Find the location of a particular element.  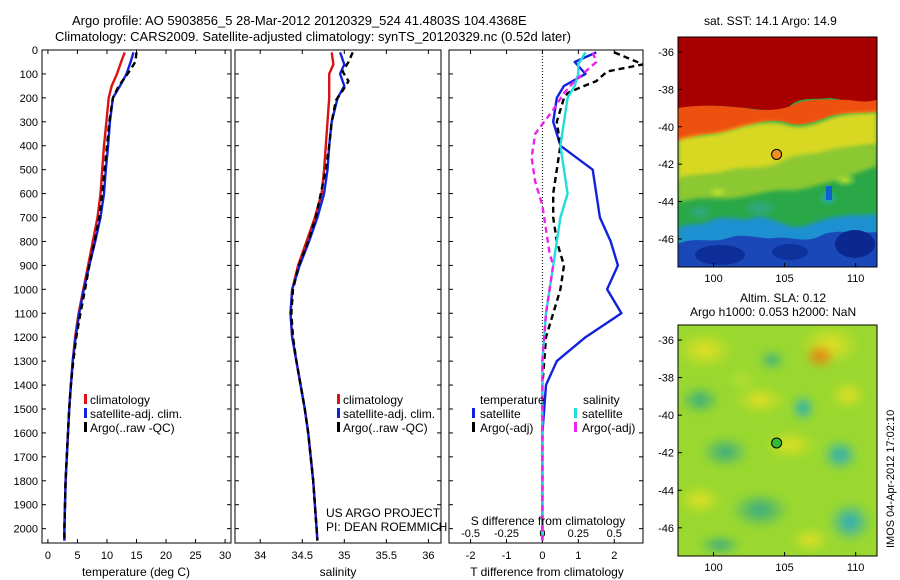

sst-map-argo-marker is located at coordinates (777, 154).